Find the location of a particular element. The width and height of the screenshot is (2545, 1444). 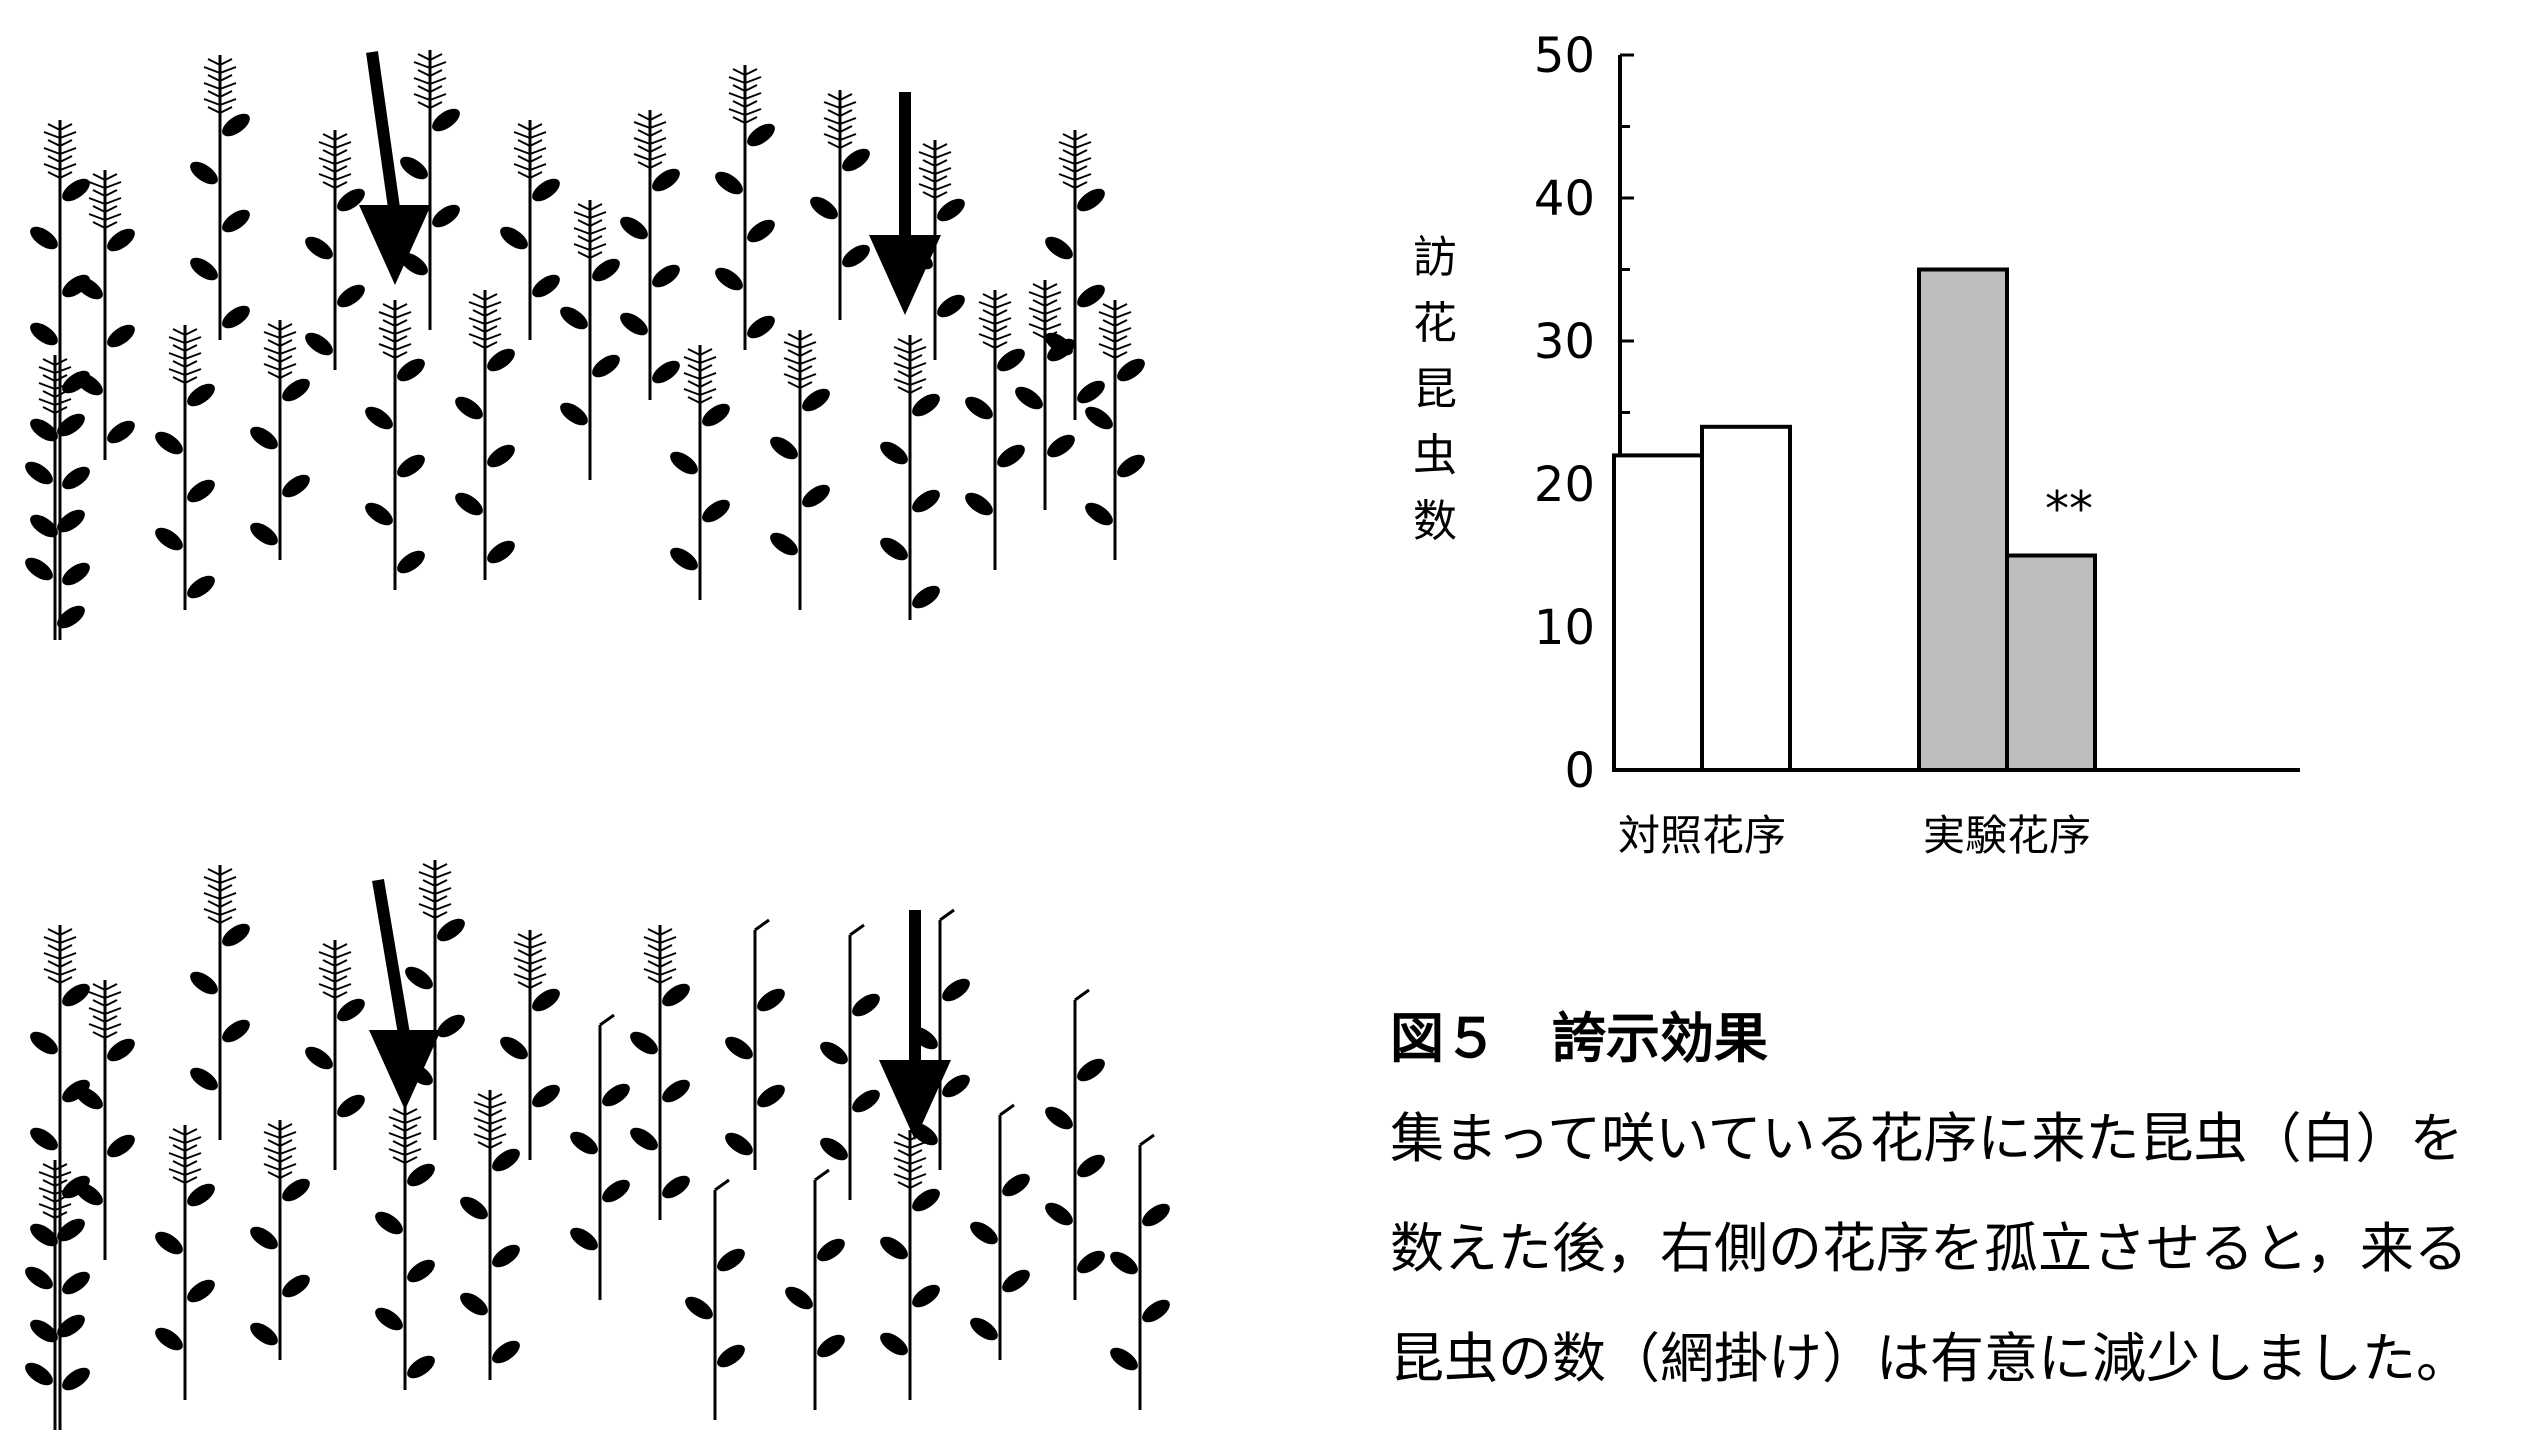

y-tick-label: 30 is located at coordinates (1564, 342).